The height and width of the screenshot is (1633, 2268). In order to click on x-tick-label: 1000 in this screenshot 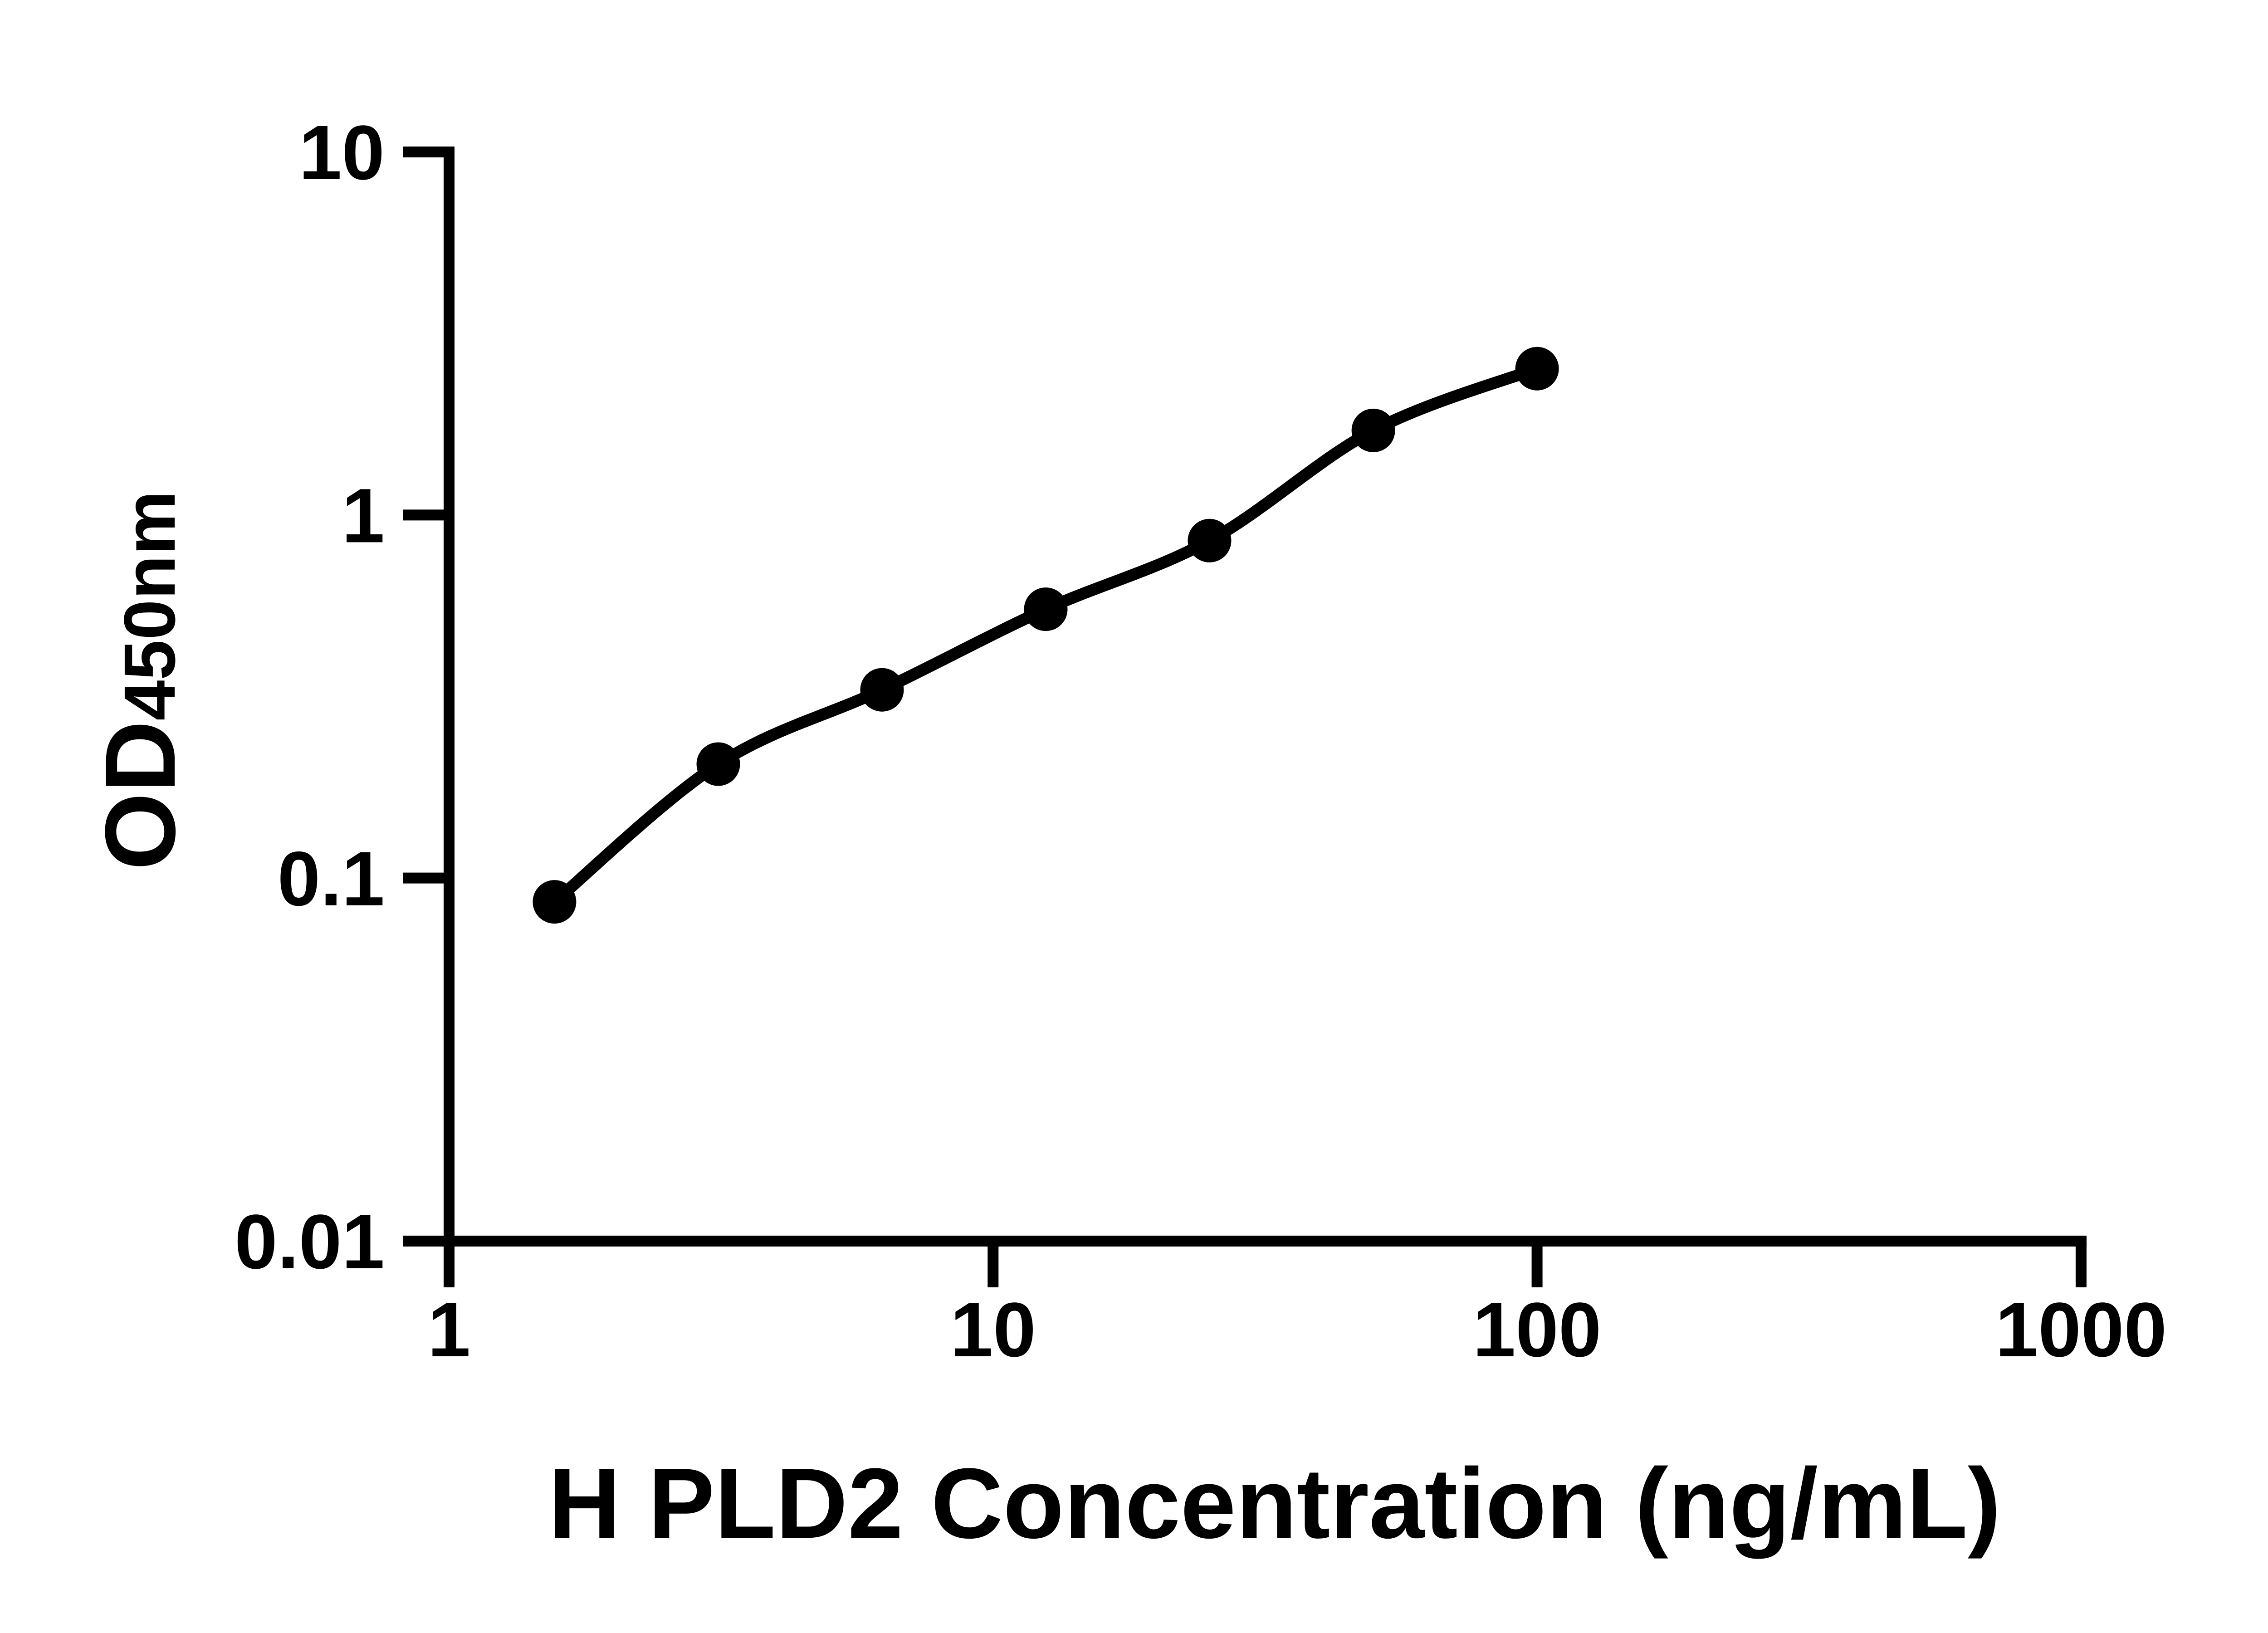, I will do `click(2081, 1330)`.